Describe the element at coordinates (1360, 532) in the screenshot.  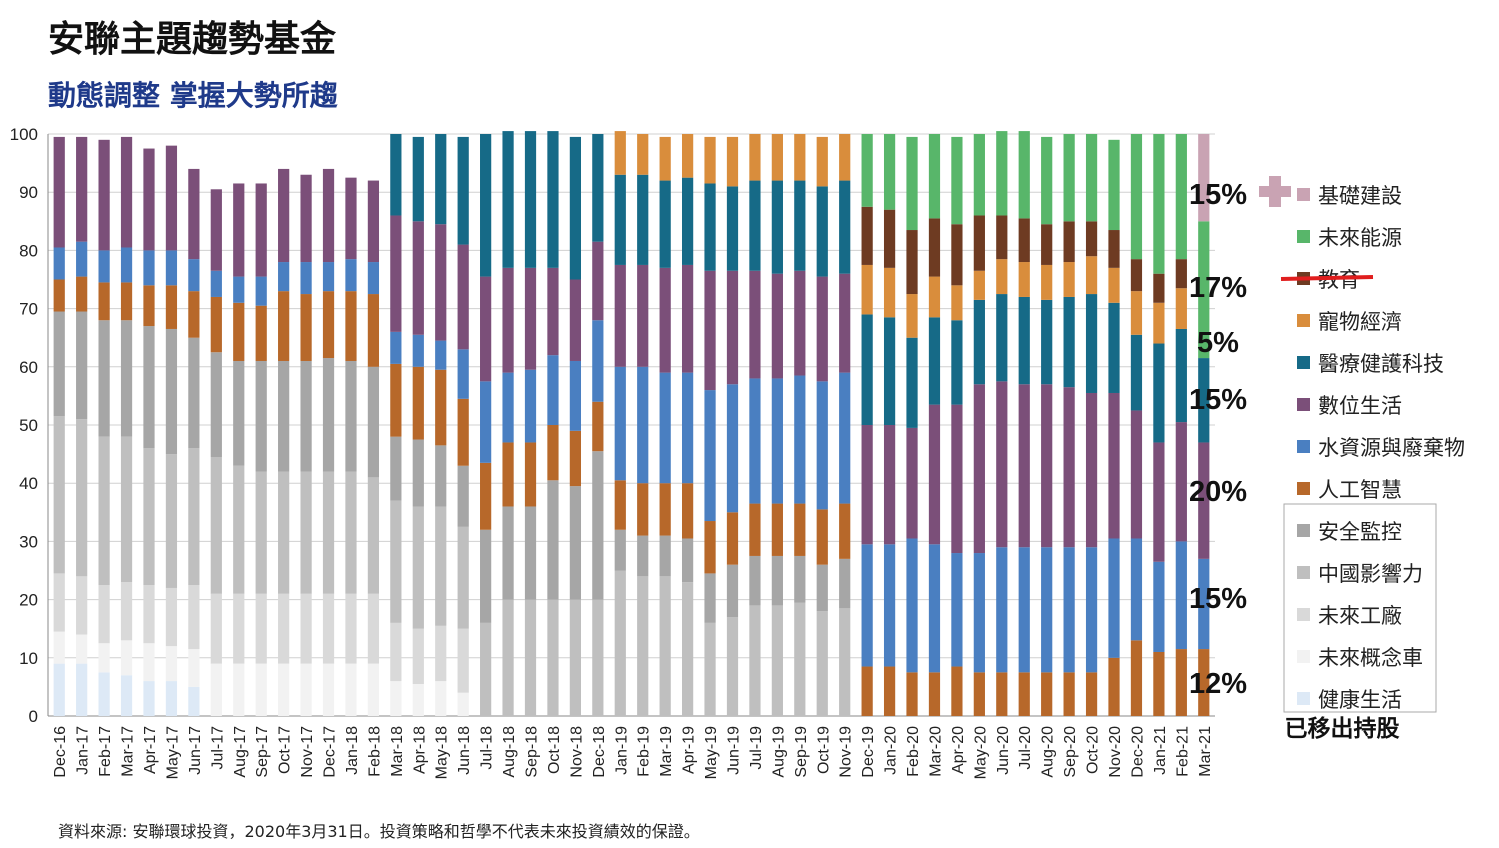
I see `legend-label: 安全監控` at that location.